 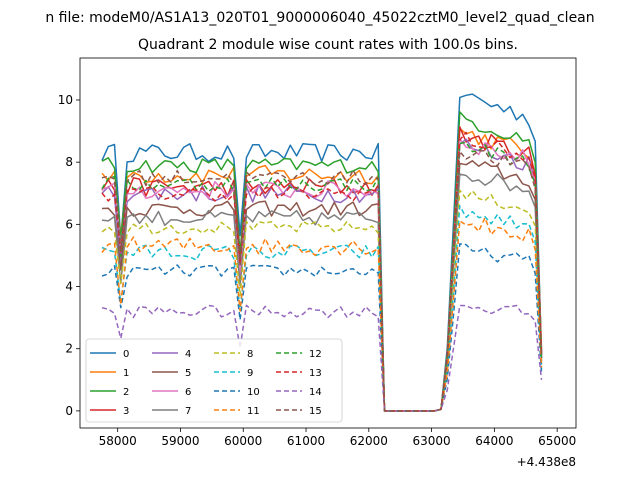 What do you see at coordinates (69, 349) in the screenshot?
I see `y-tick-label: 2` at bounding box center [69, 349].